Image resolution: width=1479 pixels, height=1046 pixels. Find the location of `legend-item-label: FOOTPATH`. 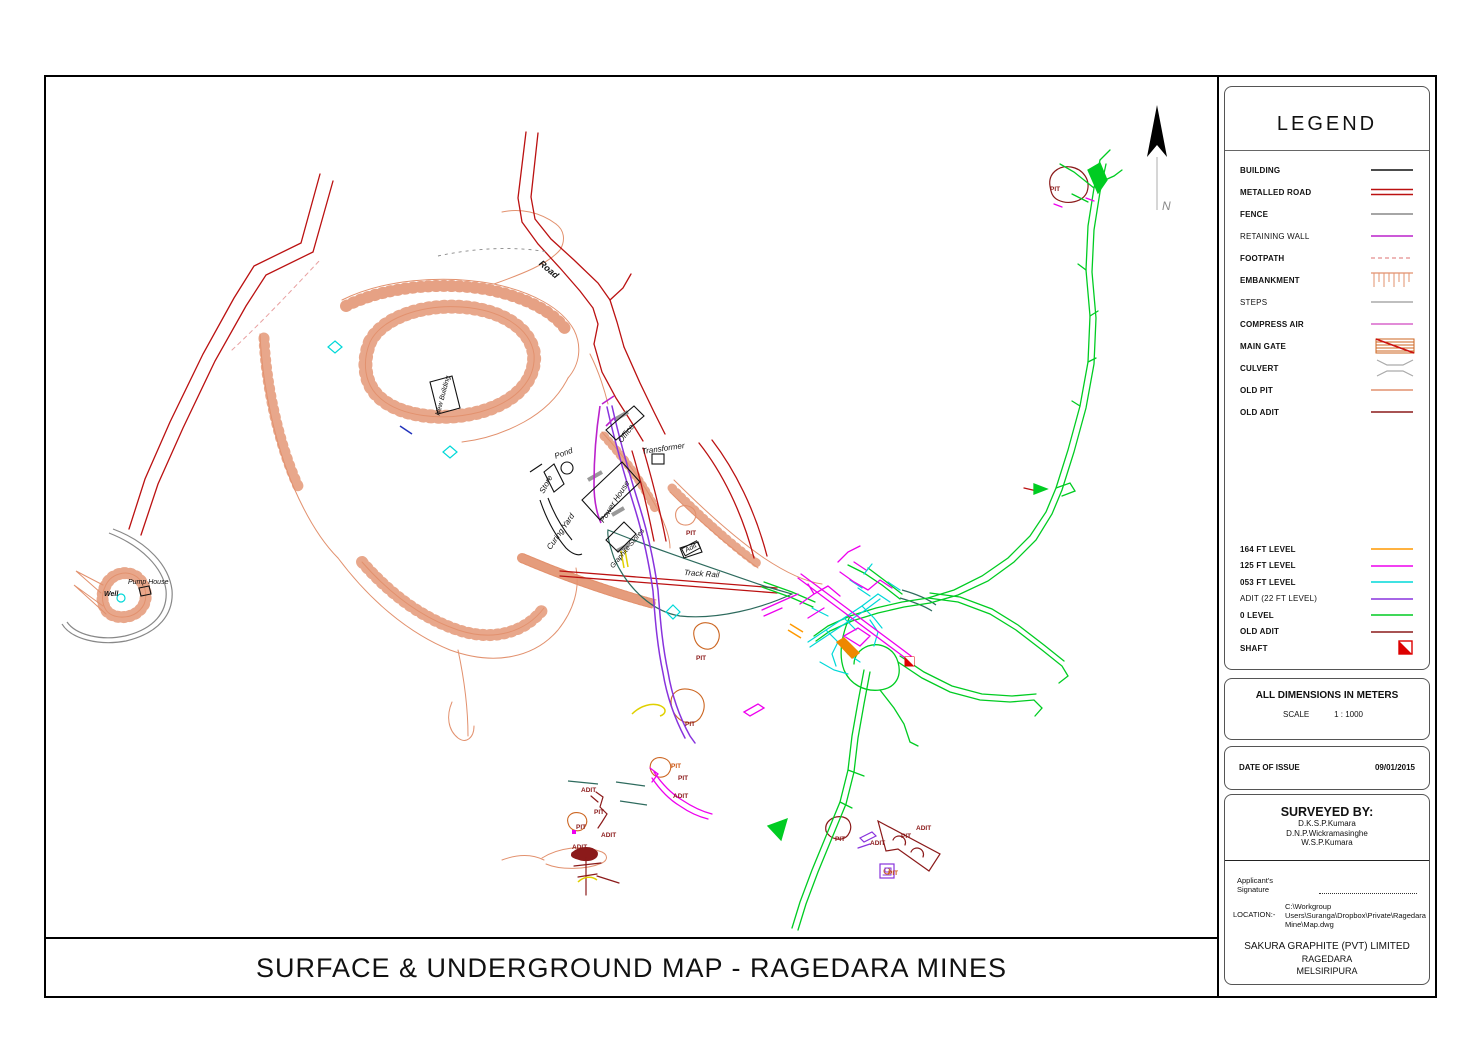

legend-item-label: FOOTPATH is located at coordinates (1262, 258).